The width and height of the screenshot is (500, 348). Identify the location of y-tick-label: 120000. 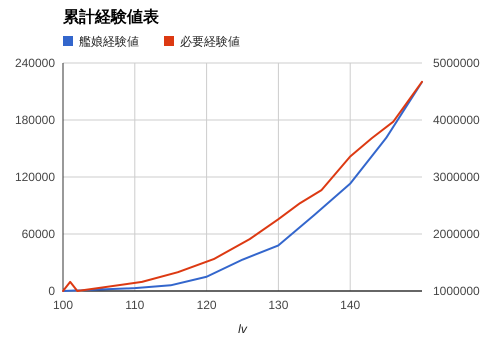
(35, 177).